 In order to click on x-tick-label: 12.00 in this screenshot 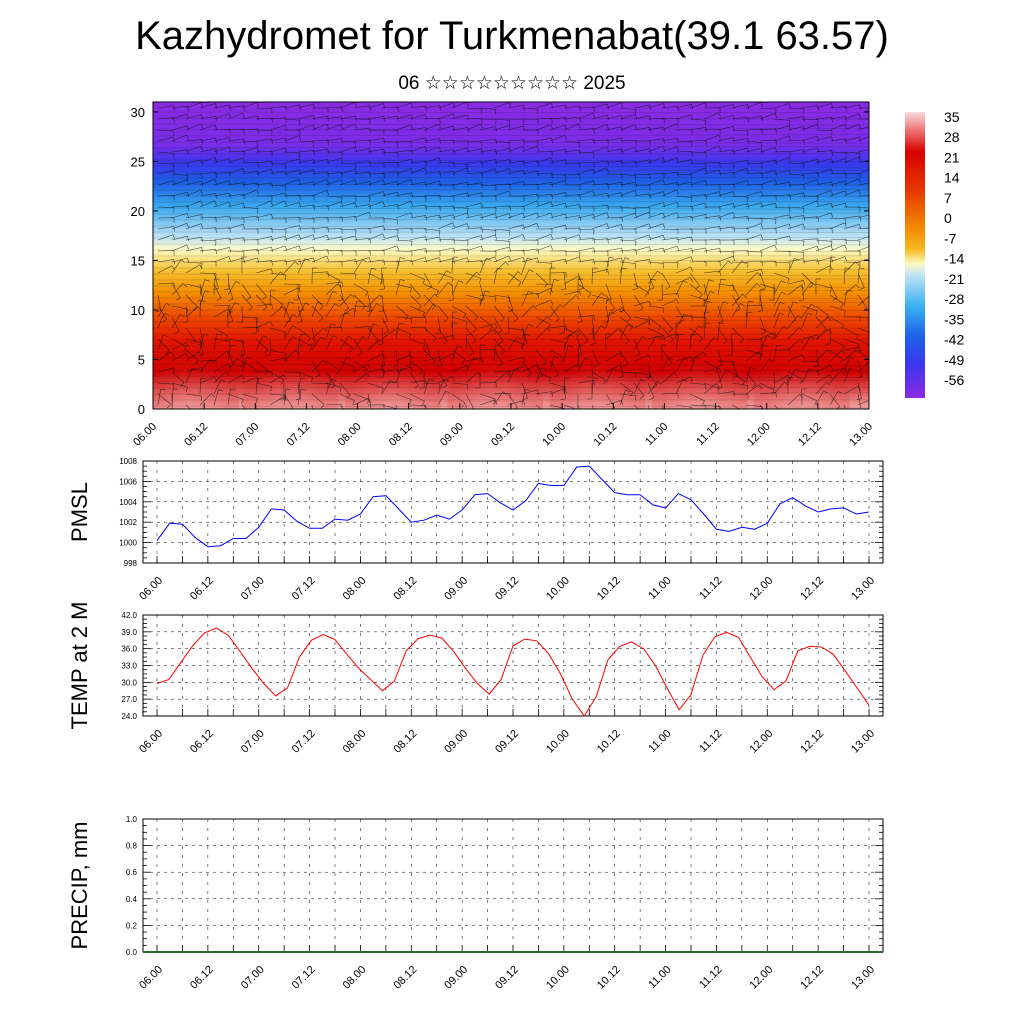, I will do `click(761, 978)`.